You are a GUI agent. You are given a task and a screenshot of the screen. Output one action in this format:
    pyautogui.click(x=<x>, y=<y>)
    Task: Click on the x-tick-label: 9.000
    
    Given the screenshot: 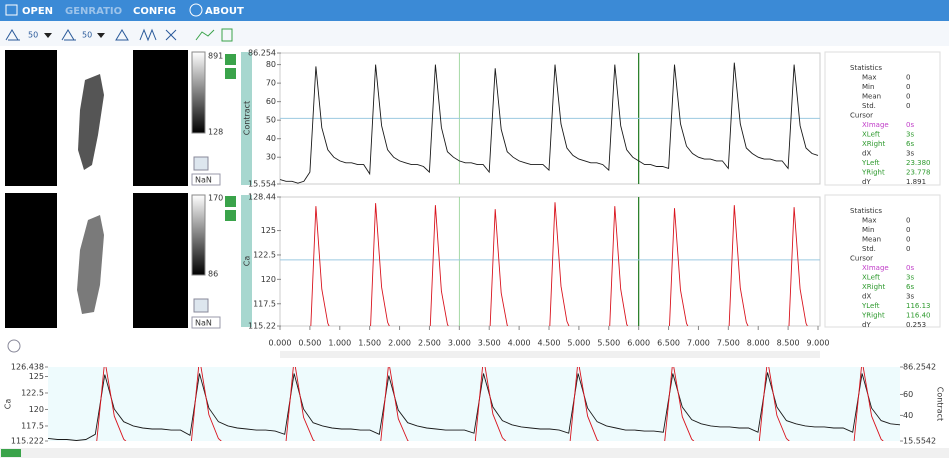 What is the action you would take?
    pyautogui.click(x=818, y=343)
    